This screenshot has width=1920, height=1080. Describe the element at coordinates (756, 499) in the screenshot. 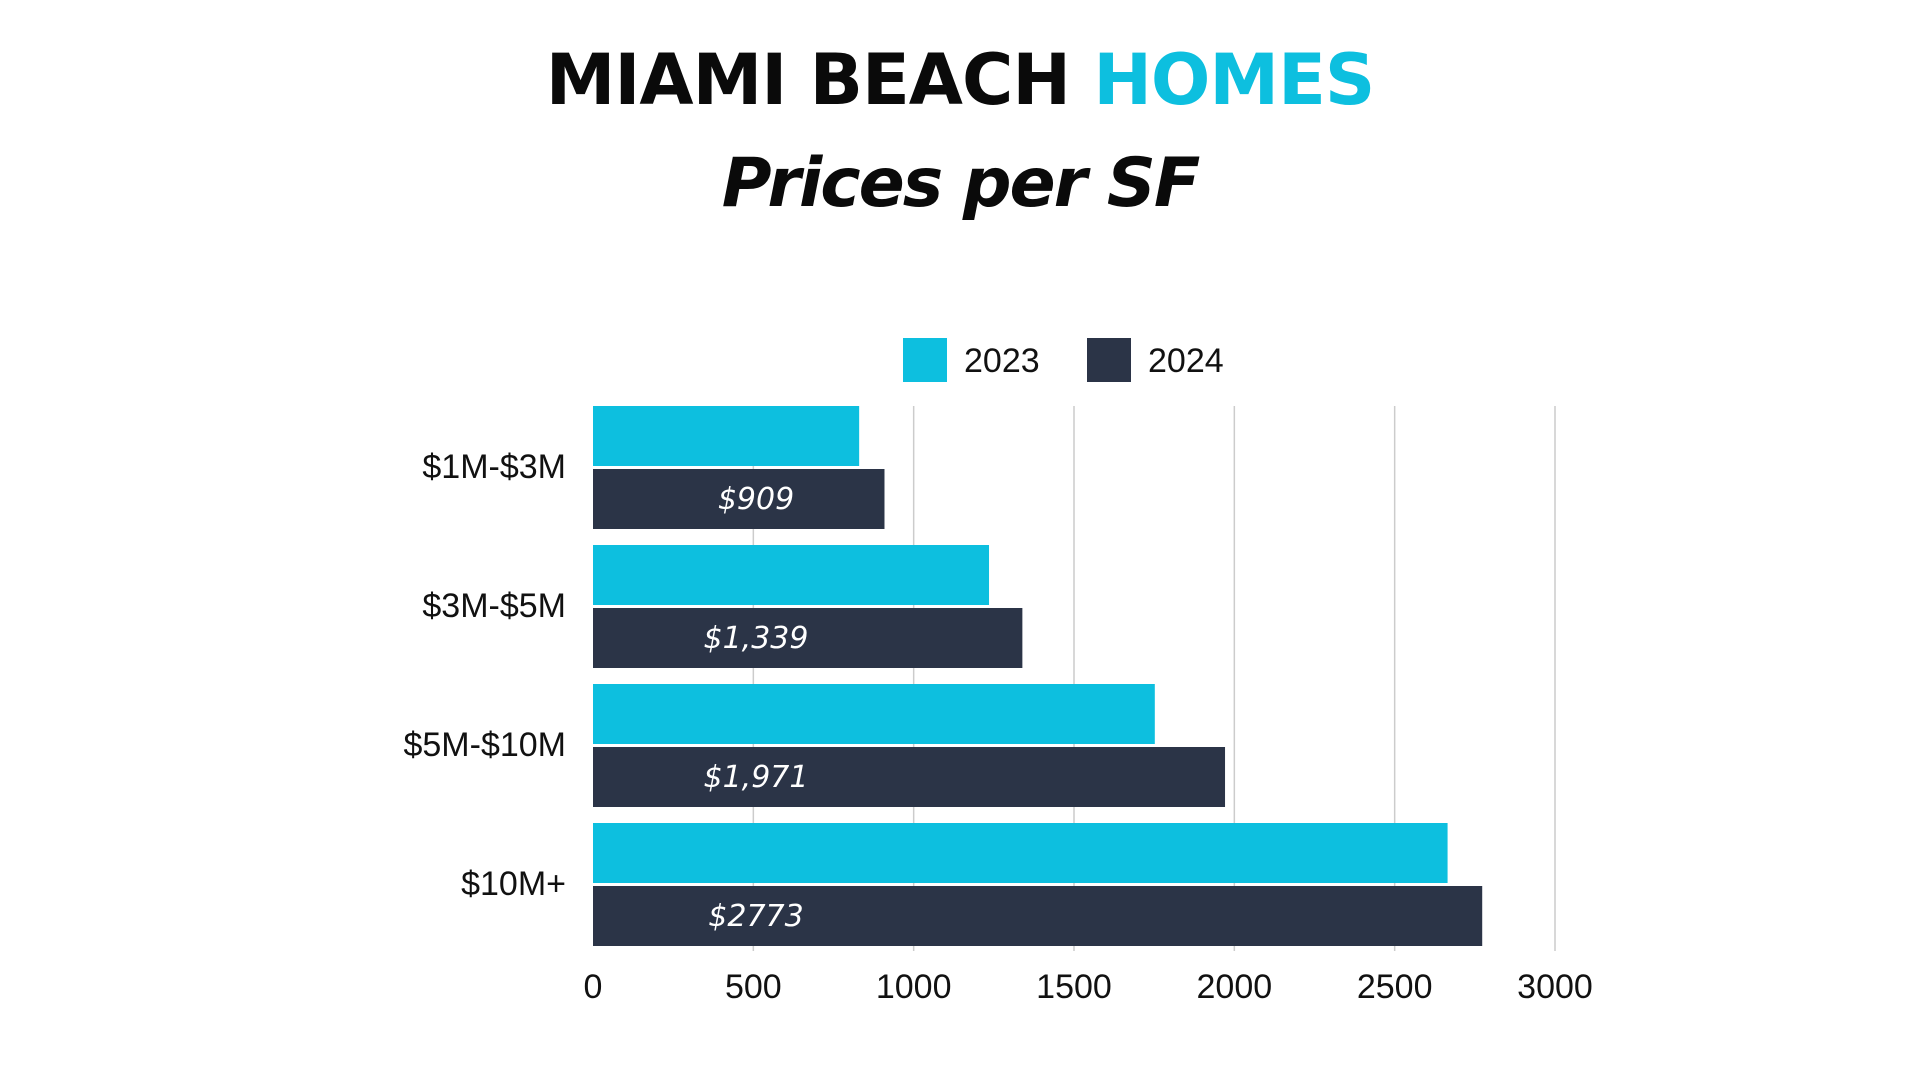

I see `data-label-2024-0: $909` at that location.